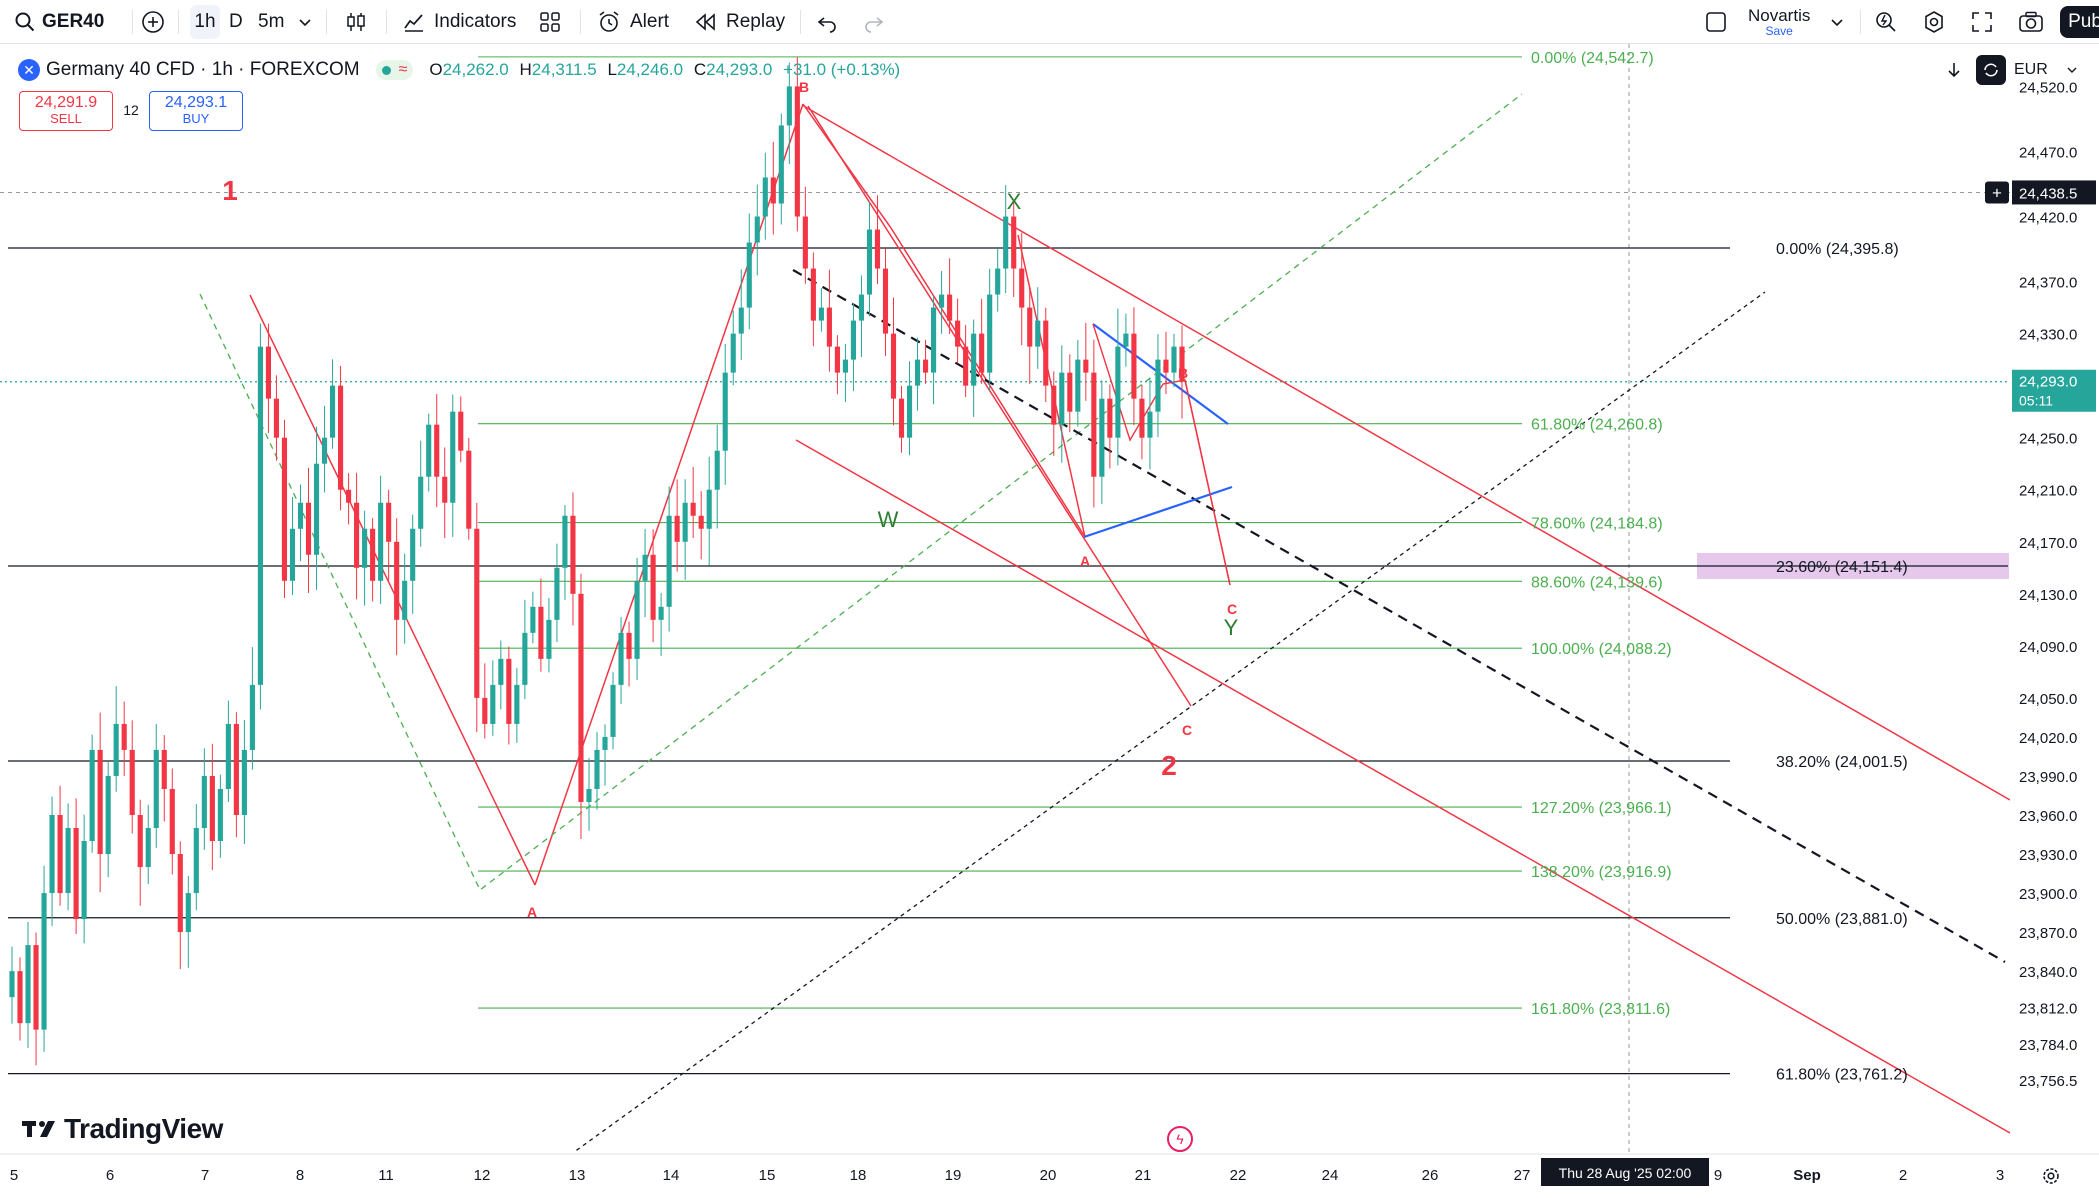  Describe the element at coordinates (1934, 22) in the screenshot. I see `settings-button` at that location.